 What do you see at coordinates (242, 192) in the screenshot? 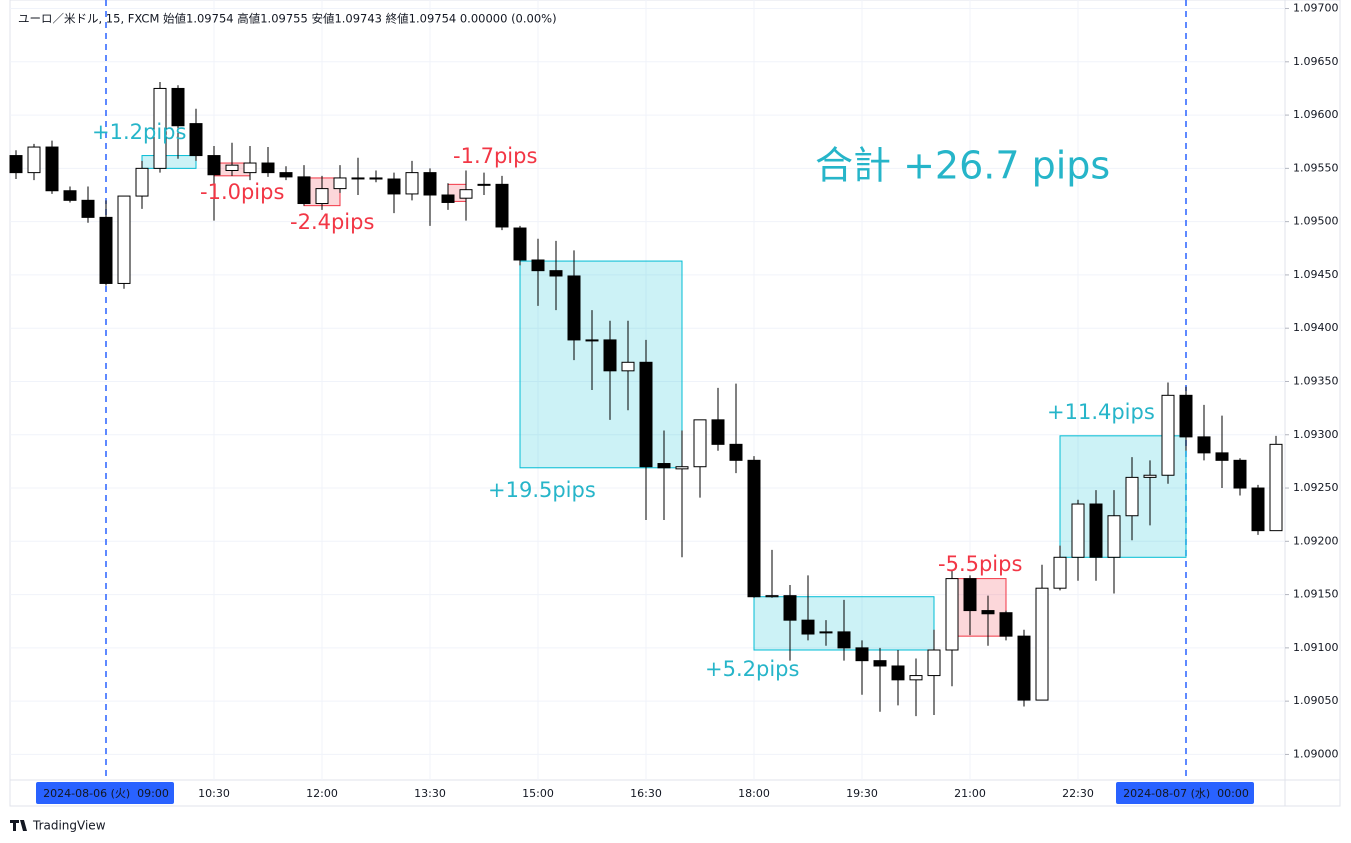
I see `trade-label: -1.0pips` at bounding box center [242, 192].